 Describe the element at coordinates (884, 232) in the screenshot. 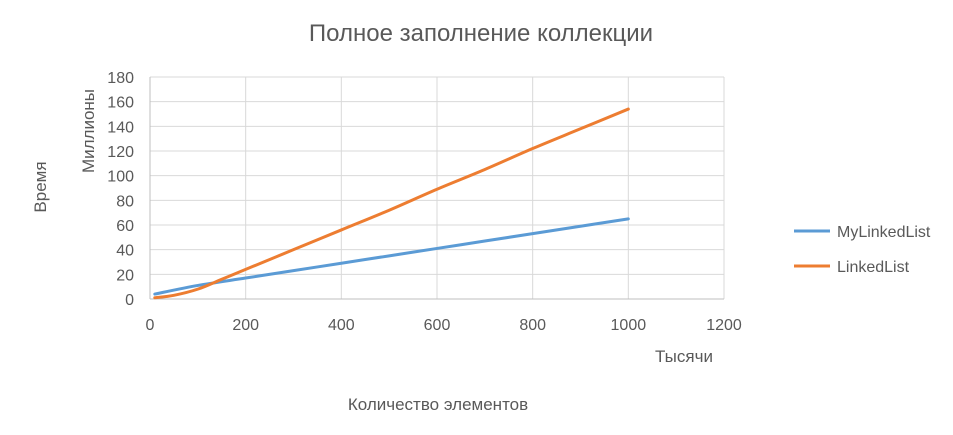

I see `legend-label: MyLinkedList` at that location.